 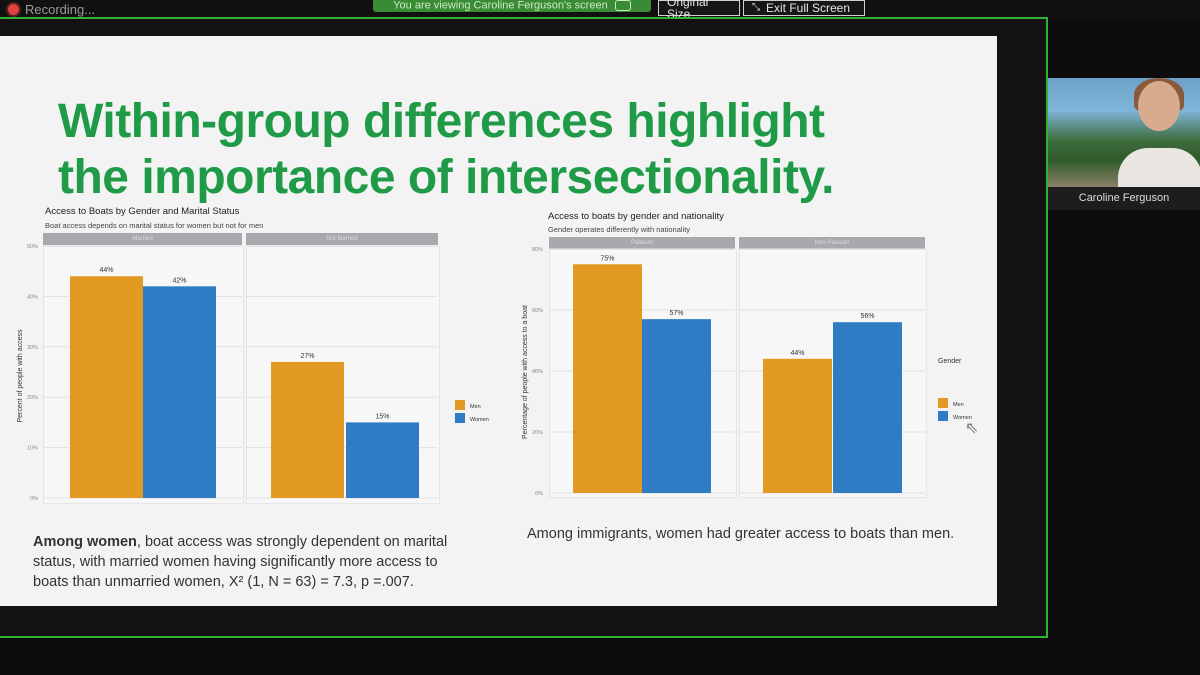 I want to click on chart-1-y-tick-label: 50%, so click(x=32, y=247).